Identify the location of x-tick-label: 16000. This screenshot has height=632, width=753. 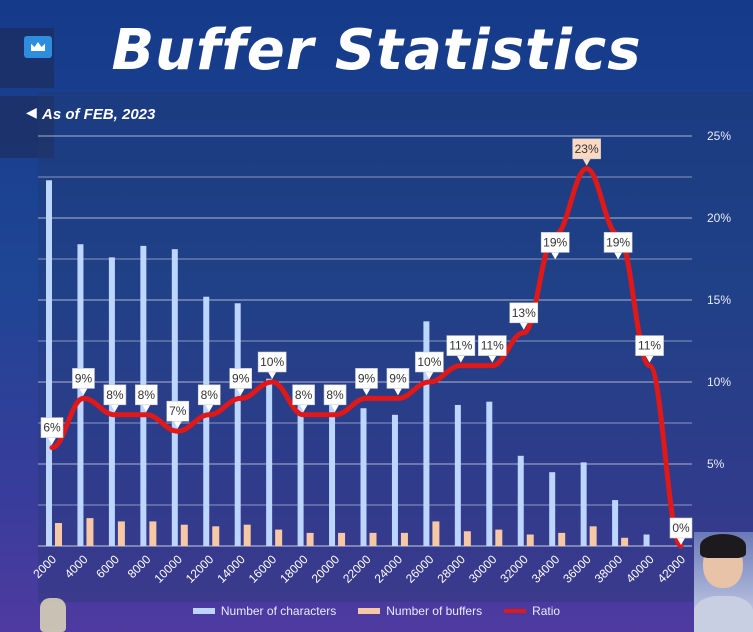
(263, 569).